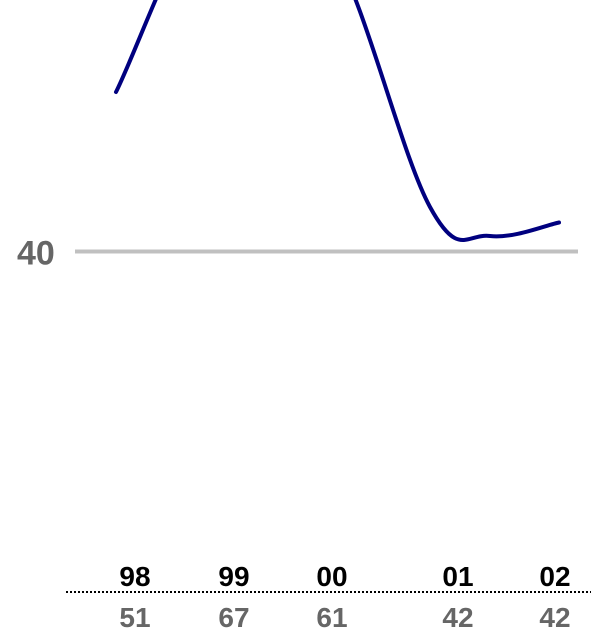  I want to click on value-labels: 51 67 61 42 42, so click(344, 617).